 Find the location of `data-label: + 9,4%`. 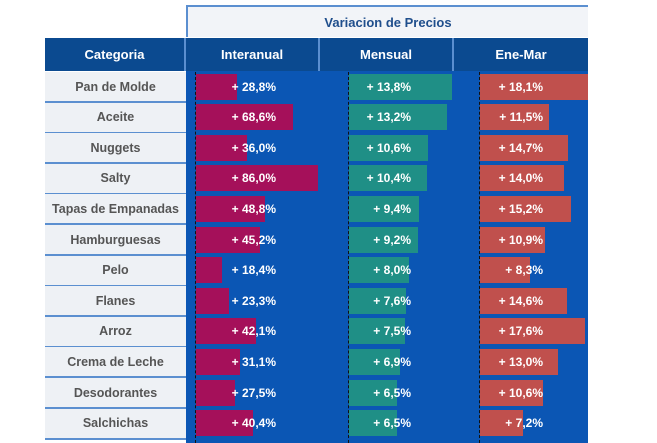

data-label: + 9,4% is located at coordinates (392, 208).